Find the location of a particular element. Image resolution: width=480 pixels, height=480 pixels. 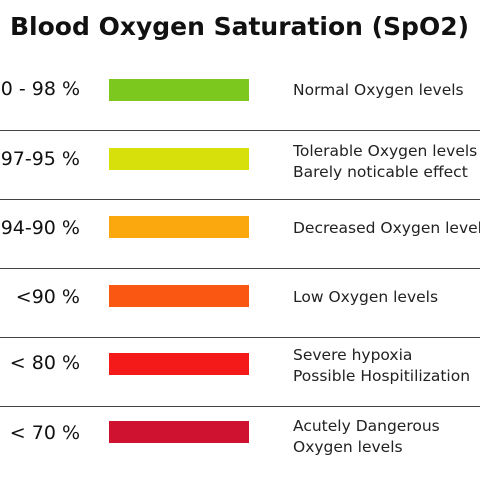

level-row-normal: 0 - 98 % Normal Oxygen levels is located at coordinates (240, 95).